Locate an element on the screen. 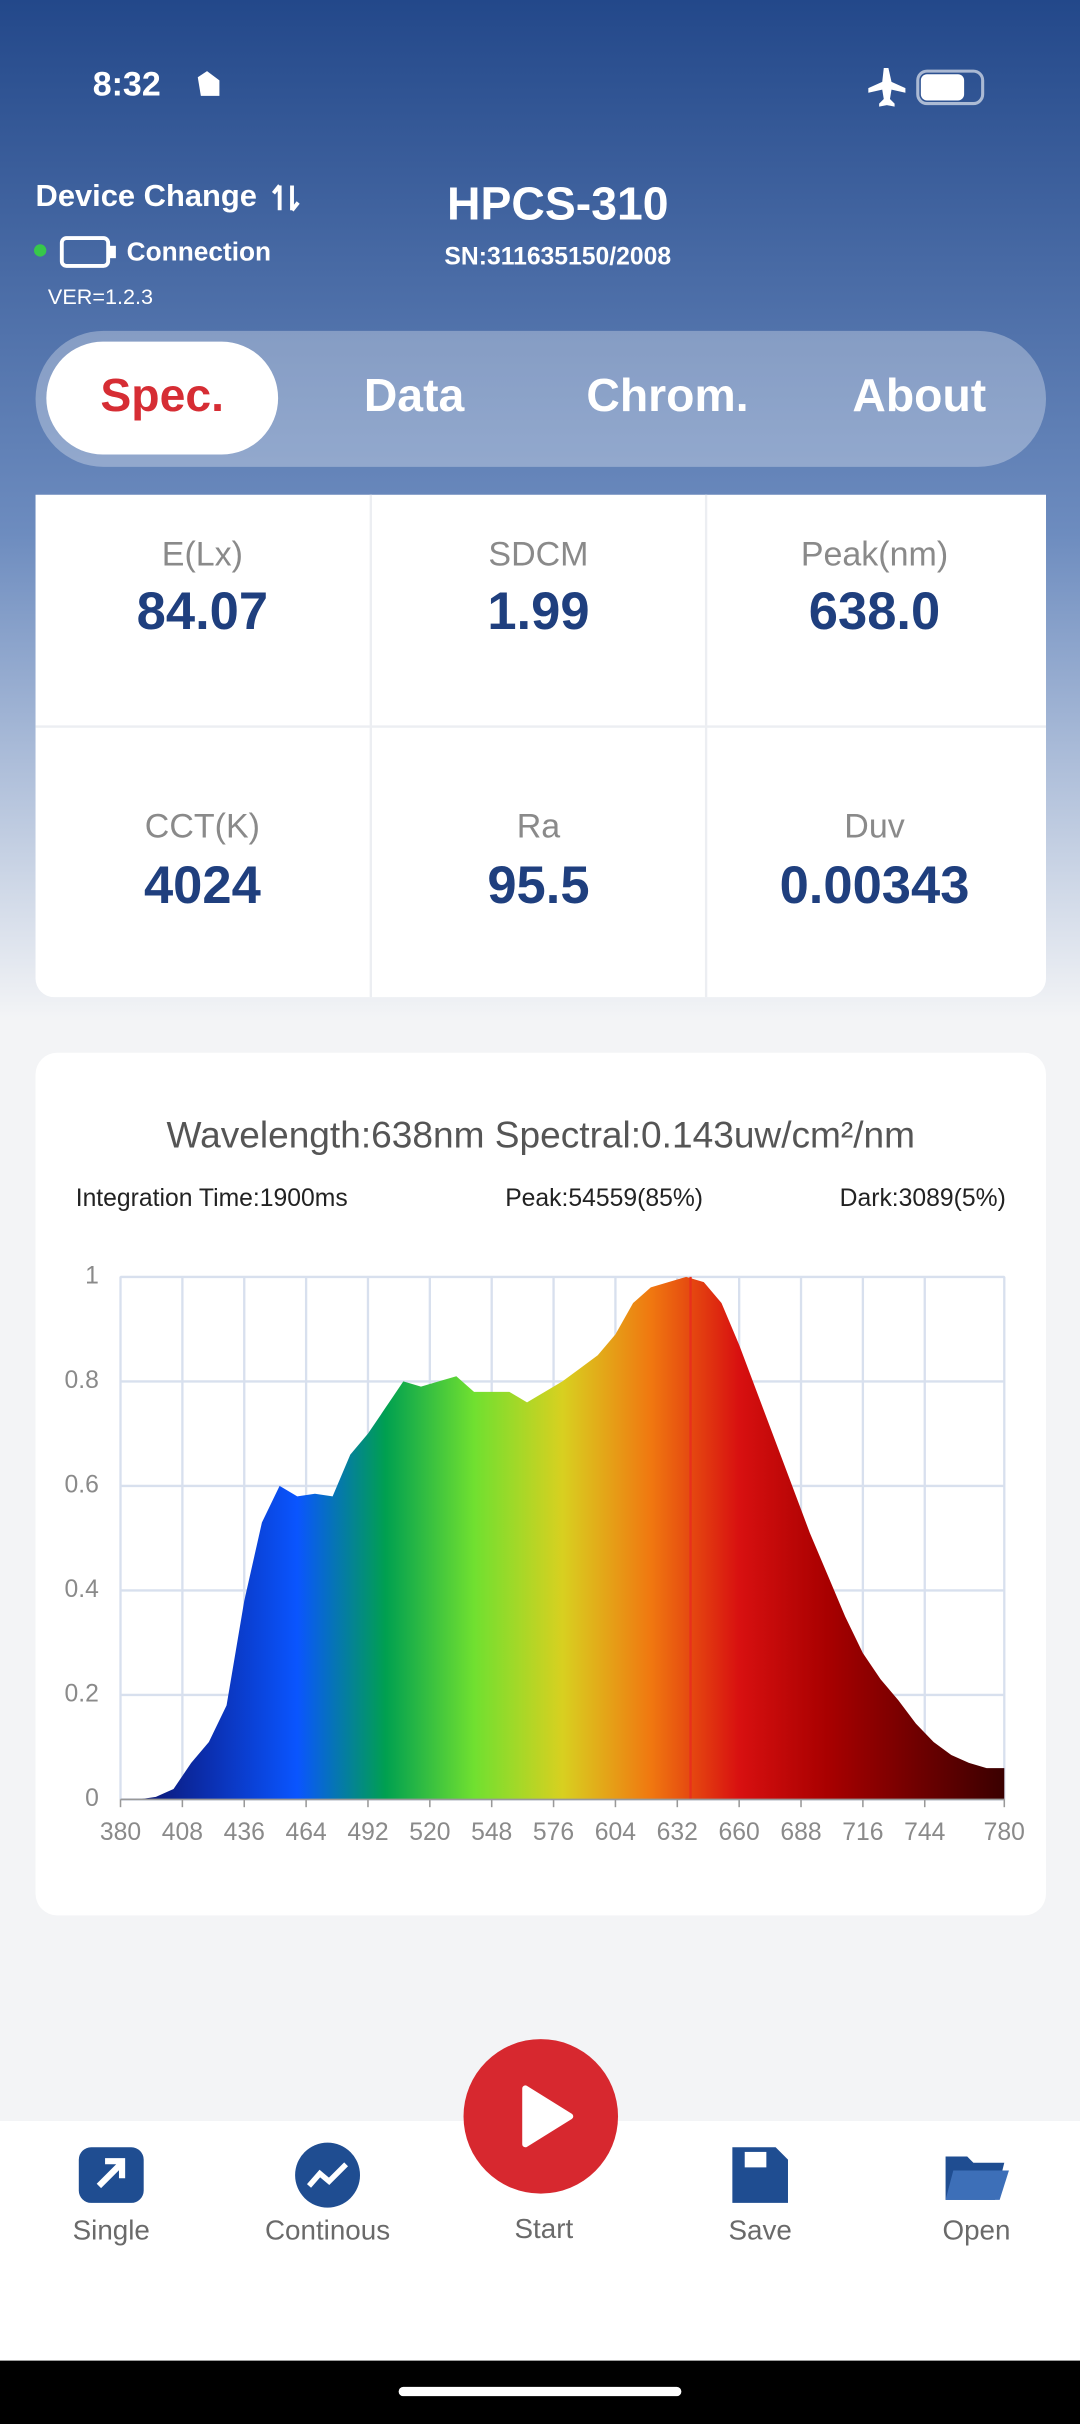 The width and height of the screenshot is (1080, 2424). single-glyph is located at coordinates (111, 2173).